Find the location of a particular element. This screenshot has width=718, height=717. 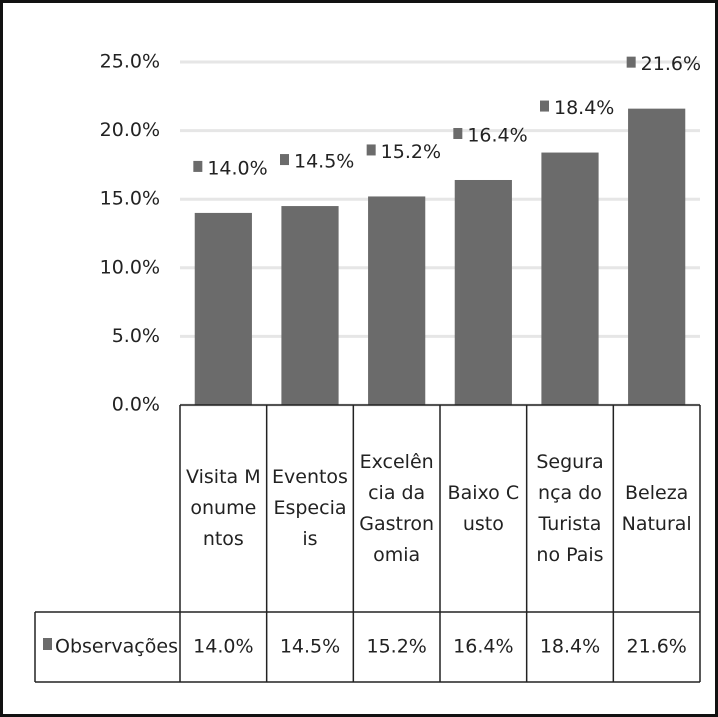

y-tick-label: 0.0% is located at coordinates (136, 405).